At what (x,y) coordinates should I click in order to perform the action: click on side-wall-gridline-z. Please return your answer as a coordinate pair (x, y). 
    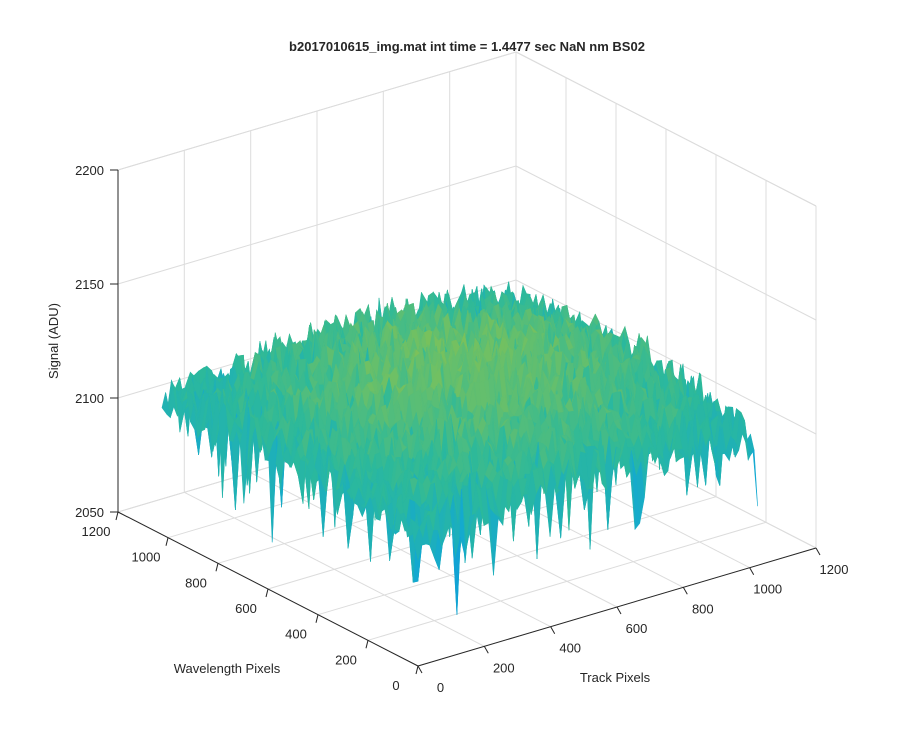
    Looking at the image, I should click on (666, 243).